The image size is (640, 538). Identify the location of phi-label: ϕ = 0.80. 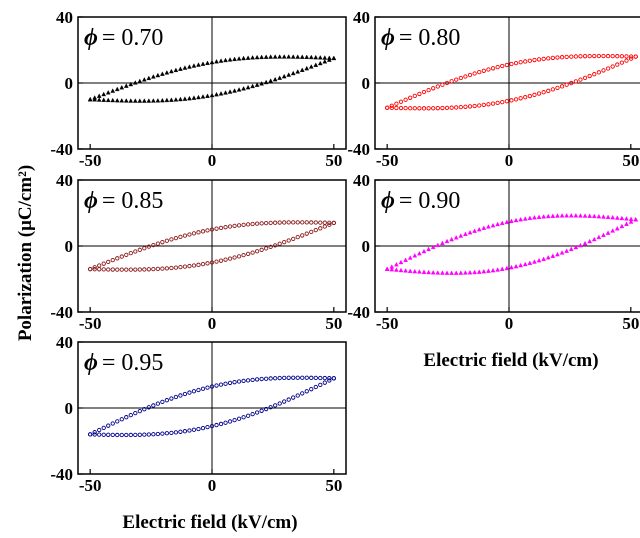
(420, 38).